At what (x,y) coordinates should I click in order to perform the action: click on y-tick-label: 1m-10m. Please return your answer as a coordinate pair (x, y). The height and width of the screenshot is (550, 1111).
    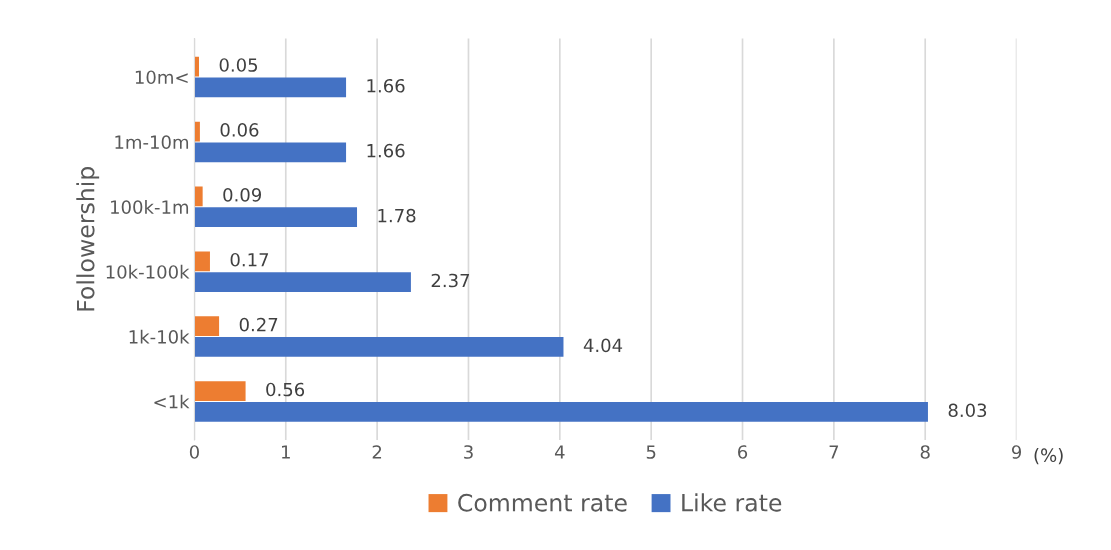
    Looking at the image, I should click on (152, 142).